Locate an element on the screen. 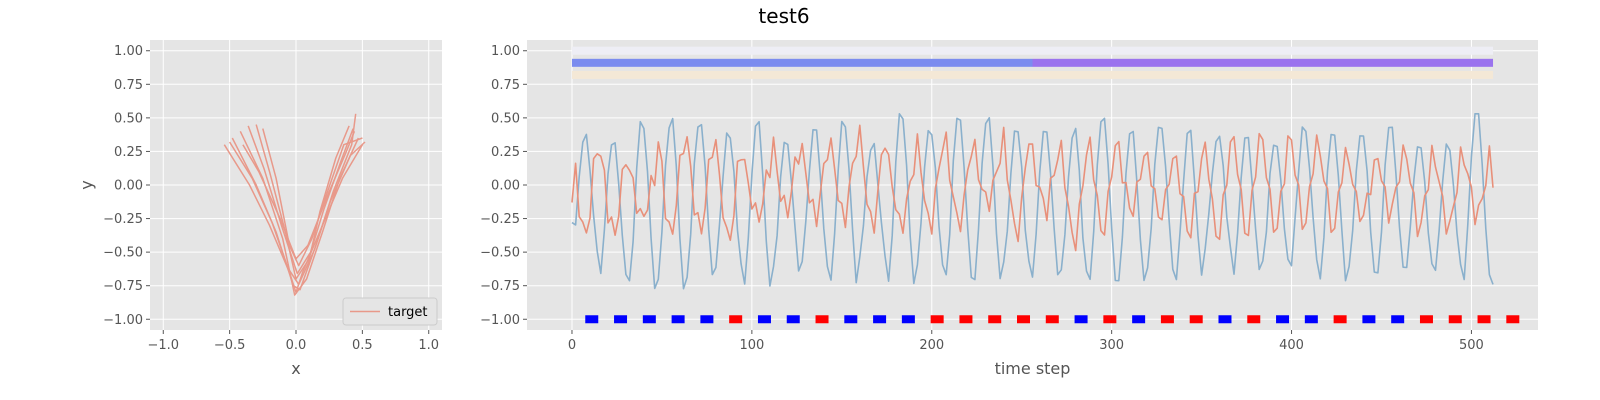 Image resolution: width=1600 pixels, height=400 pixels. left-plot-x-axis-label: x is located at coordinates (295, 368).